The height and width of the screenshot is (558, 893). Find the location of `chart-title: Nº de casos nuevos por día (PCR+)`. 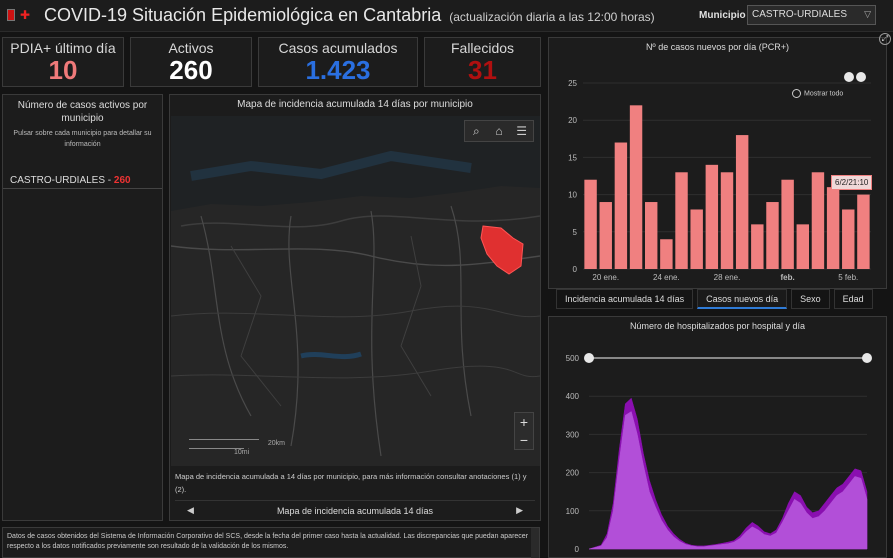

chart-title: Nº de casos nuevos por día (PCR+) is located at coordinates (717, 47).